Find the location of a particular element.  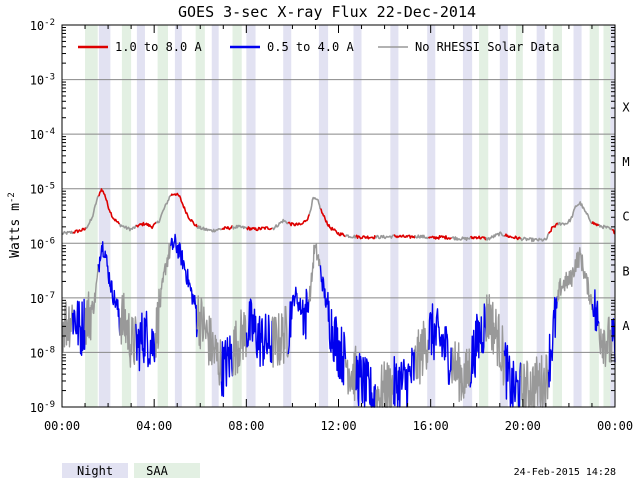

y-tick-label: 10-4 is located at coordinates (42, 134).